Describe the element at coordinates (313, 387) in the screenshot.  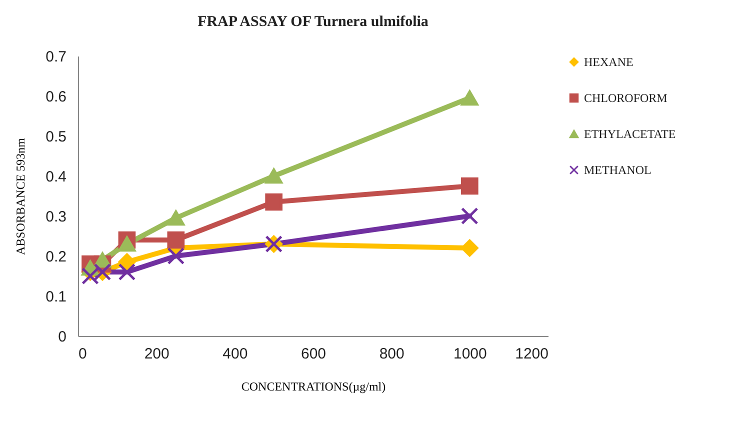
I see `x-axis-title: CONCENTRATIONS(µg/ml)` at that location.